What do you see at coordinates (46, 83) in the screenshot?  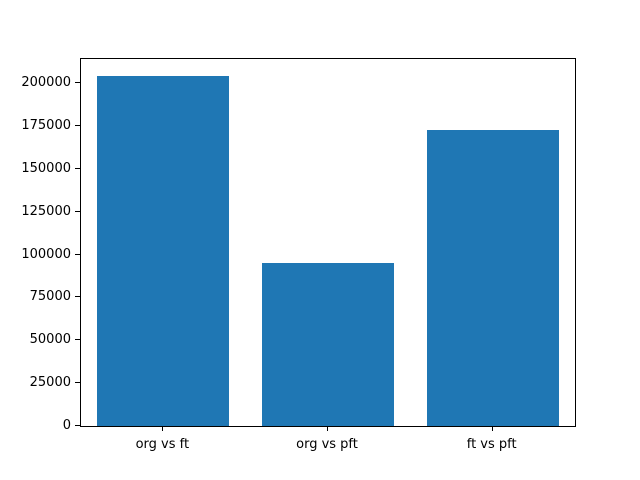 I see `y-tick-label: 200000` at bounding box center [46, 83].